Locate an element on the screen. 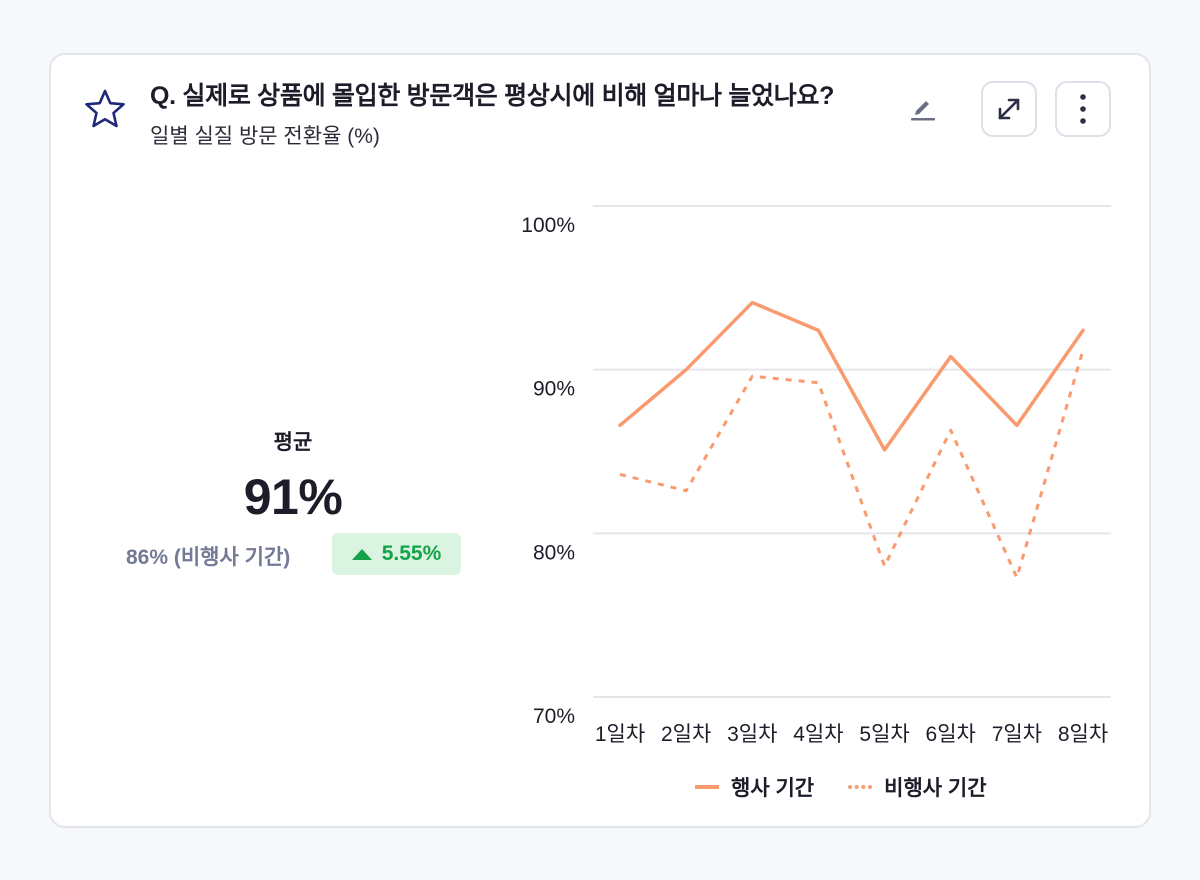 Image resolution: width=1200 pixels, height=880 pixels. more-options-button is located at coordinates (1083, 109).